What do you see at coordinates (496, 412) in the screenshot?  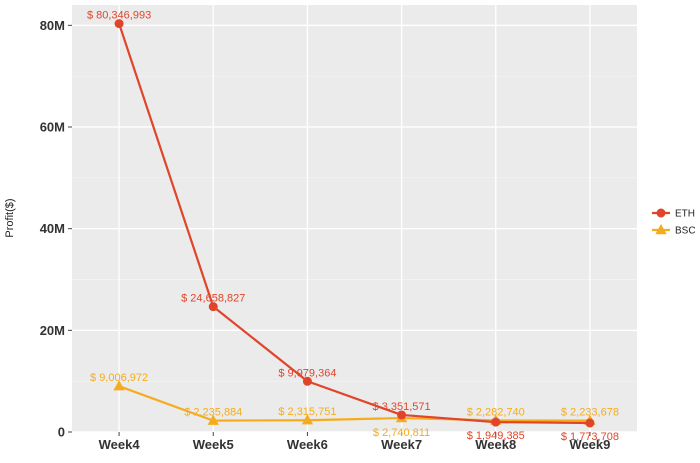 I see `data-label-bsc: $ 2,282,740` at bounding box center [496, 412].